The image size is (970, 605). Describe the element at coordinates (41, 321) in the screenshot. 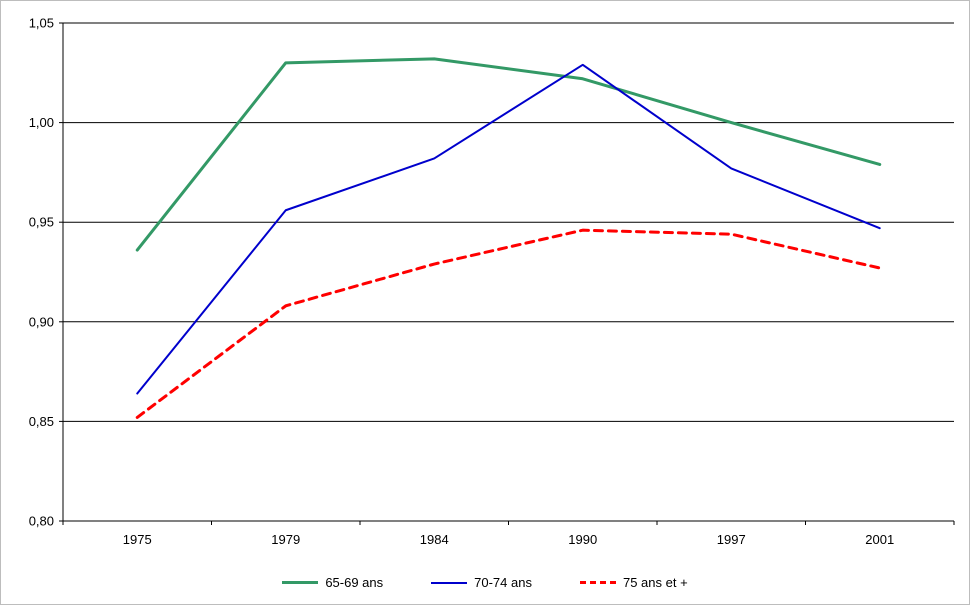

I see `y-tick-label: 0,90` at that location.